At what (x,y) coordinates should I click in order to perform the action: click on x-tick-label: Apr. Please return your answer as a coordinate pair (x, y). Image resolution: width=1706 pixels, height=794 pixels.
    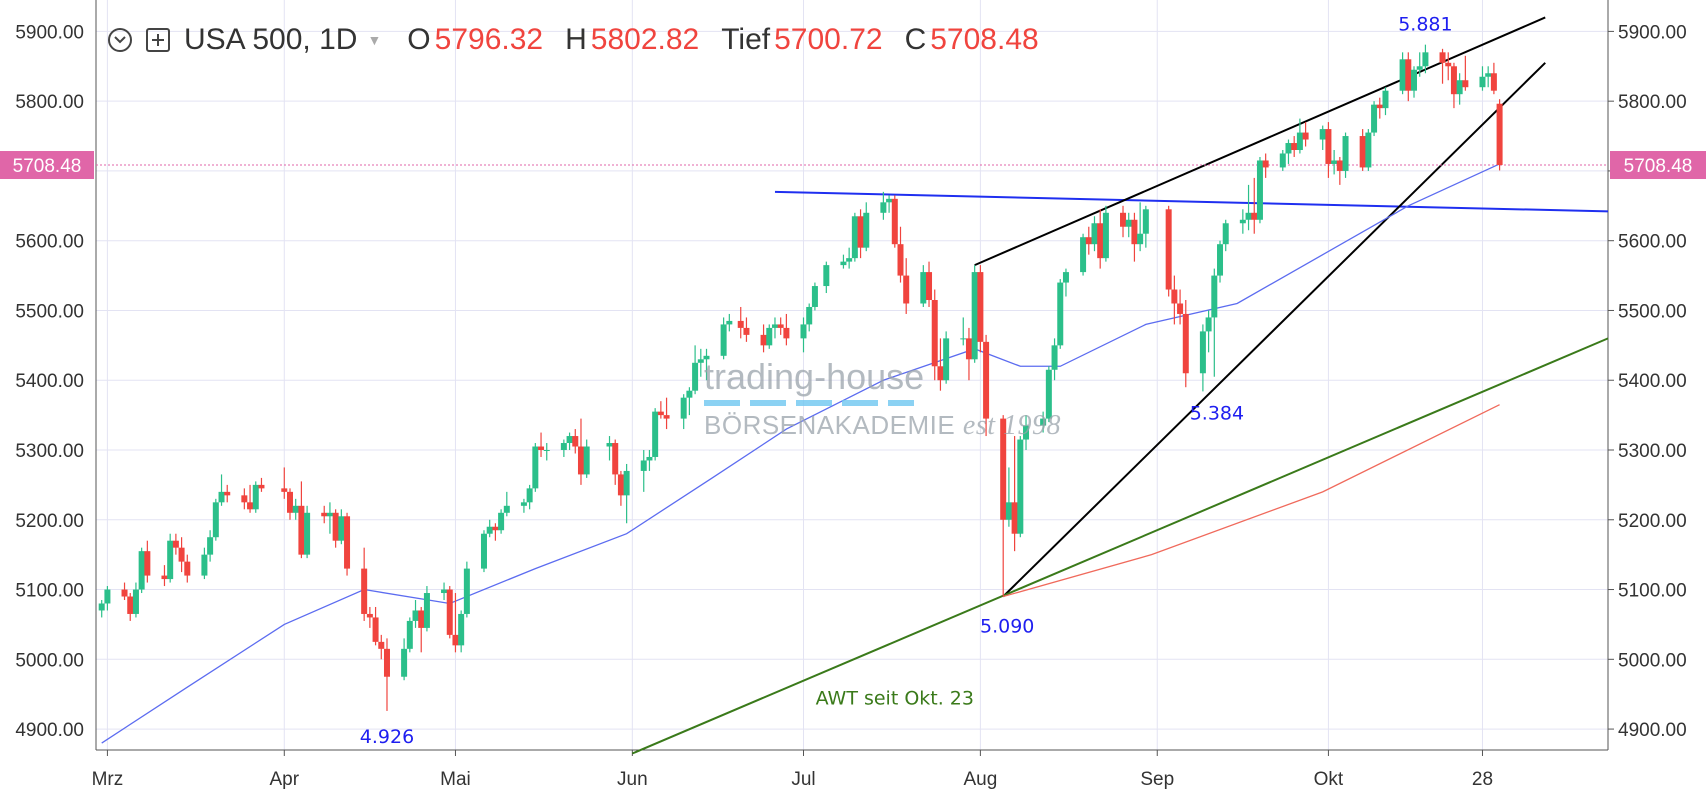
    Looking at the image, I should click on (284, 779).